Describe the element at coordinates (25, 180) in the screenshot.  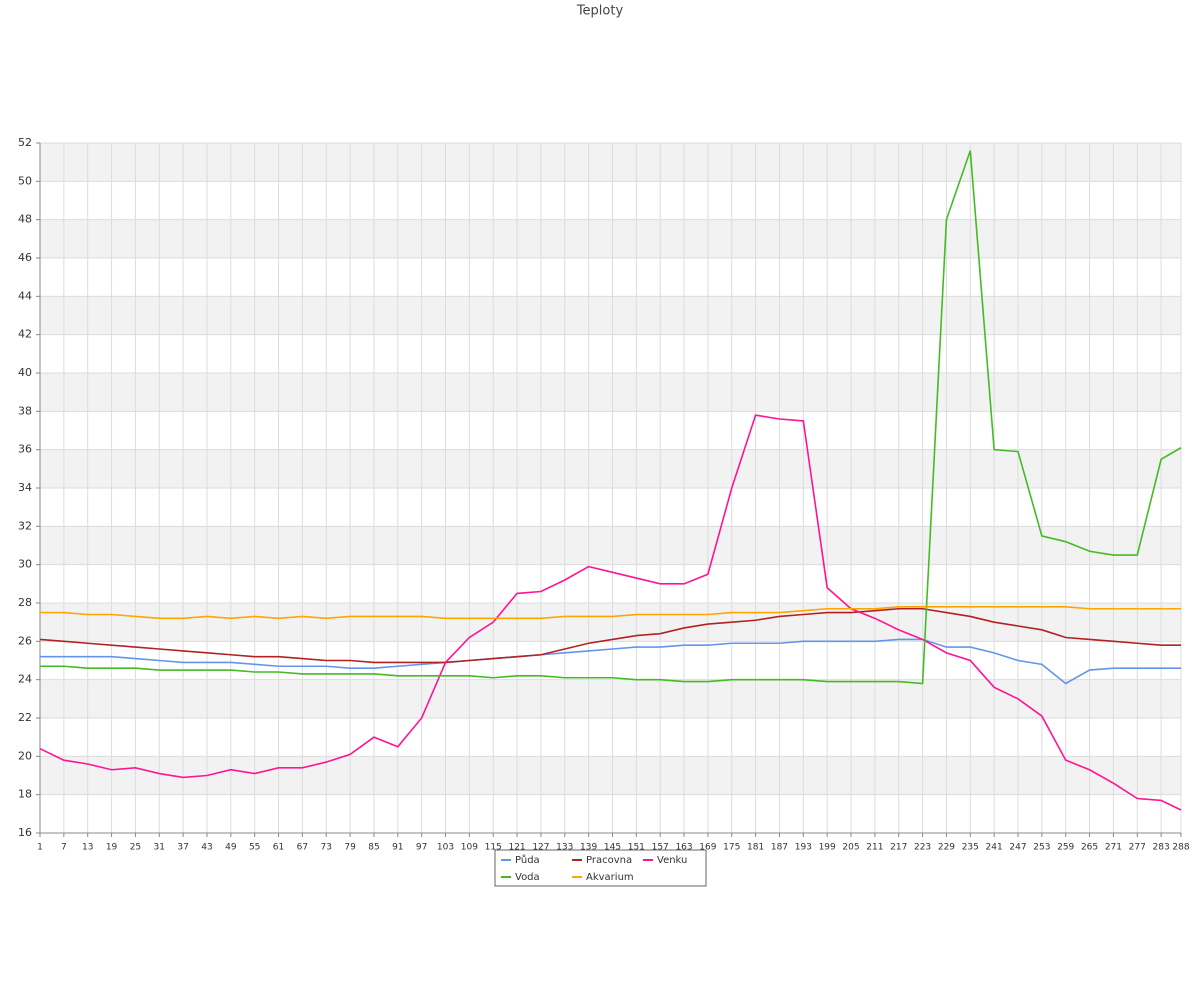
I see `y-tick-label: 50` at that location.